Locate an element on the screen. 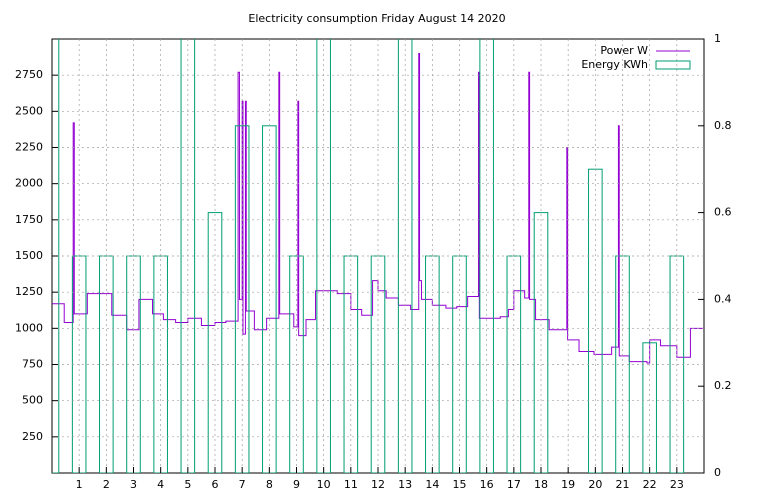  x-tick-label: 6 is located at coordinates (215, 484).